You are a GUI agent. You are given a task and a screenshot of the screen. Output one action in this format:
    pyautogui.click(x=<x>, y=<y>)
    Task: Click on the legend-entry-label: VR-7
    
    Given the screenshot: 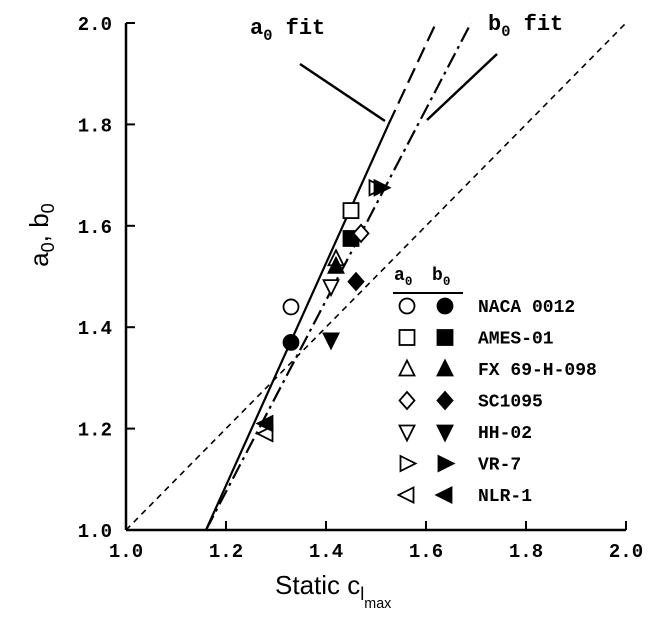 What is the action you would take?
    pyautogui.click(x=499, y=466)
    